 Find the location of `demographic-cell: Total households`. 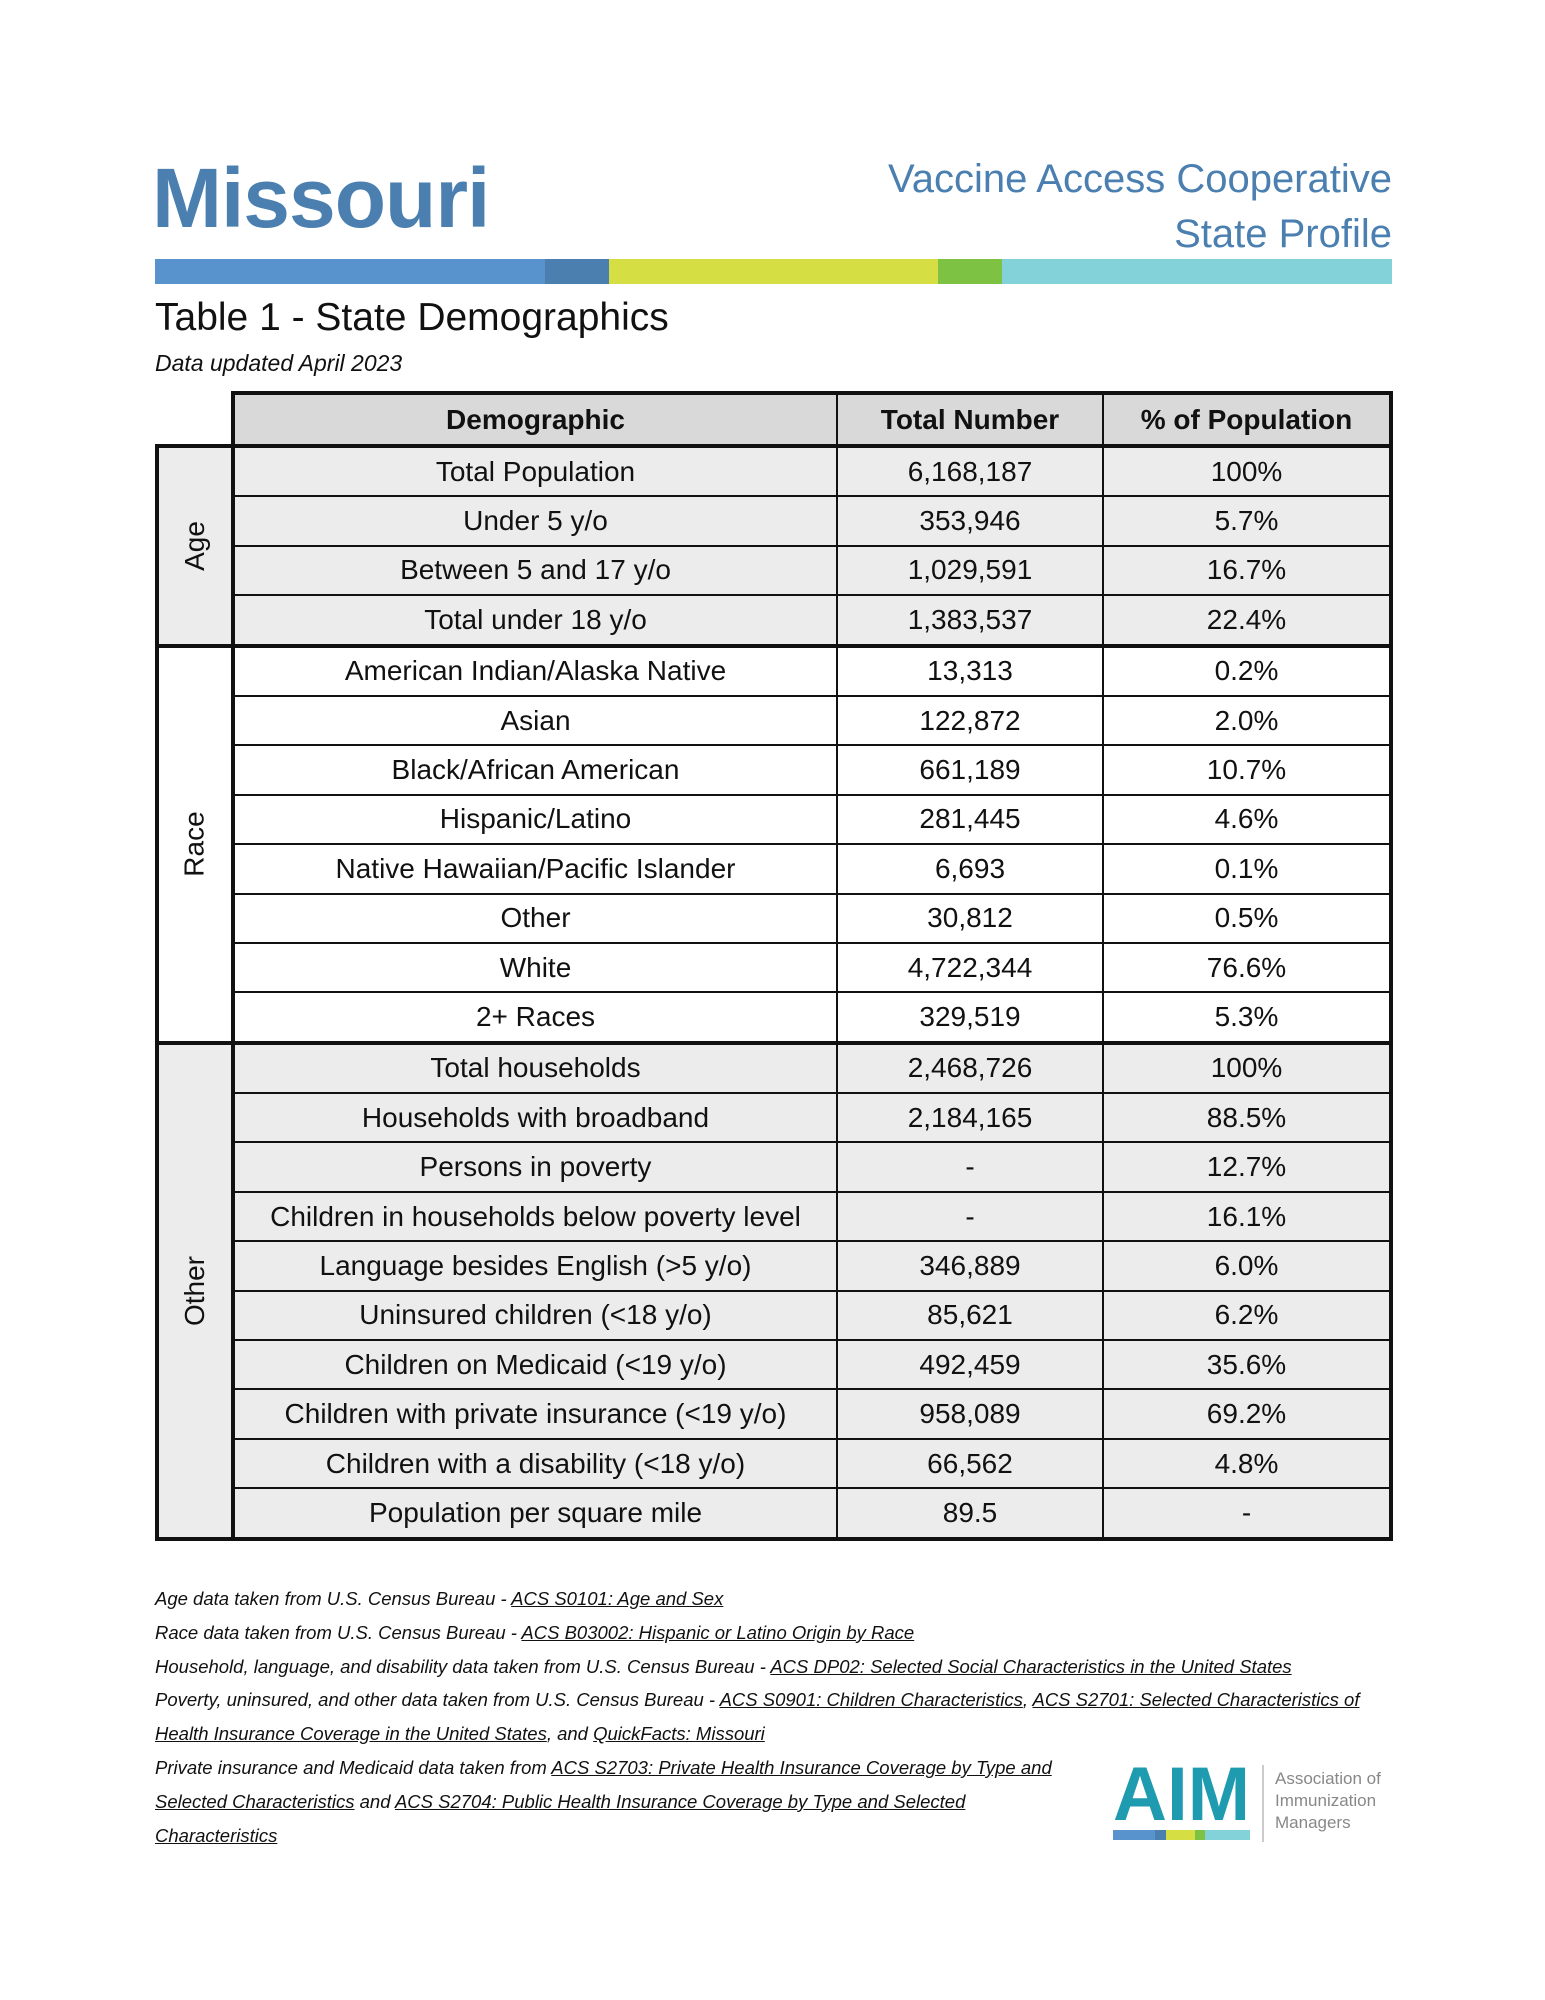

demographic-cell: Total households is located at coordinates (534, 1067).